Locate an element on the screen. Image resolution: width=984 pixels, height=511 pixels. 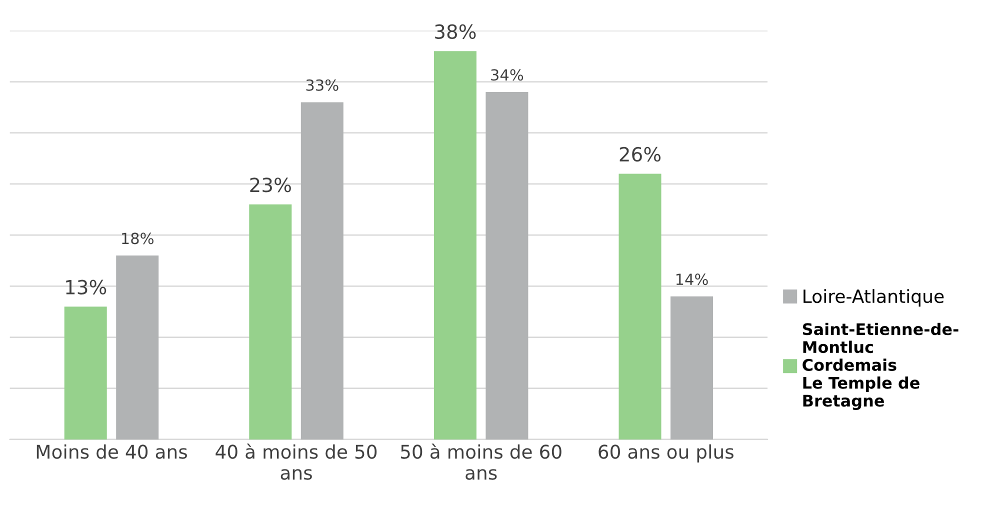
x-tick-label: Moins de 40 ans is located at coordinates (111, 451).